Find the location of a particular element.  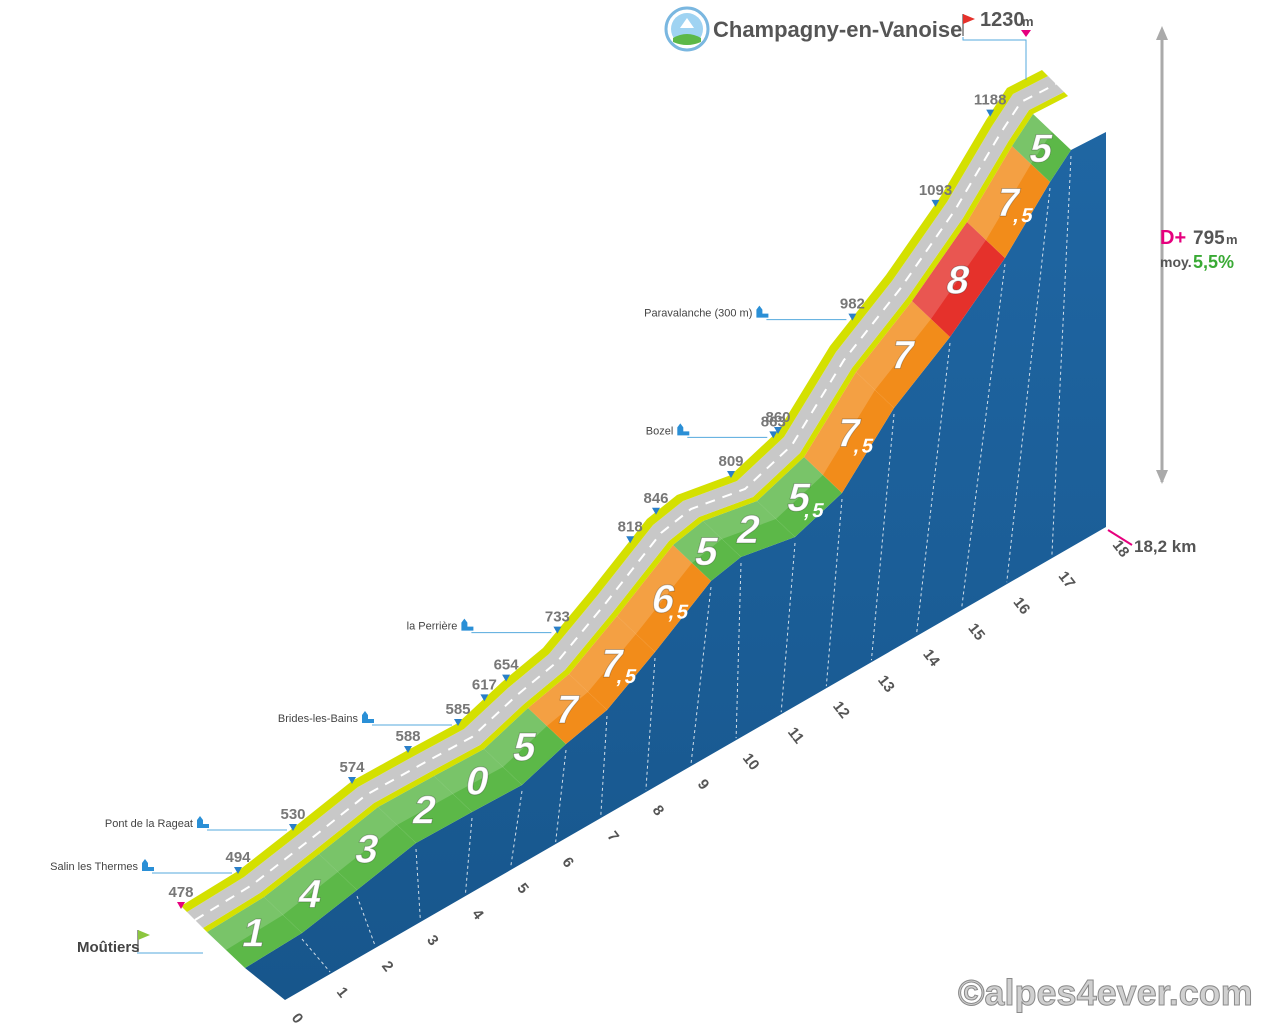

climb-value: 795 is located at coordinates (1209, 238).